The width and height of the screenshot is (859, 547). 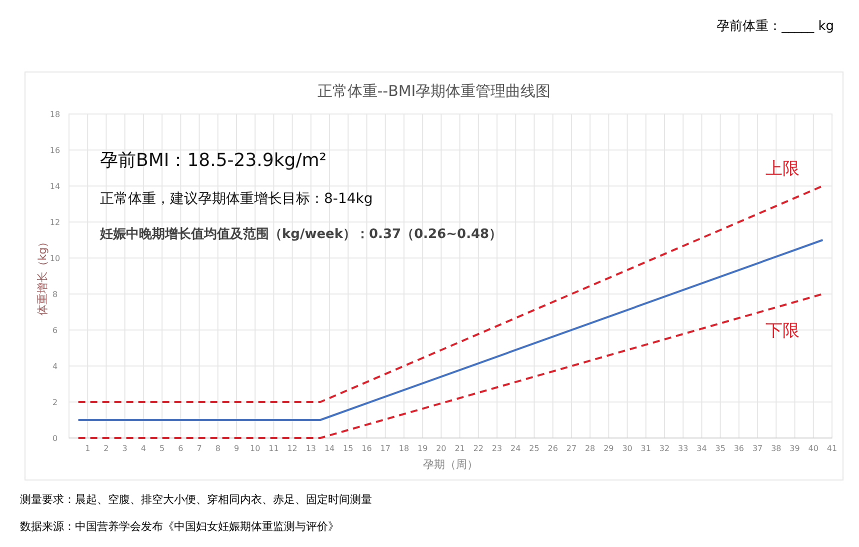 I want to click on y-tick-label: 4, so click(x=55, y=366).